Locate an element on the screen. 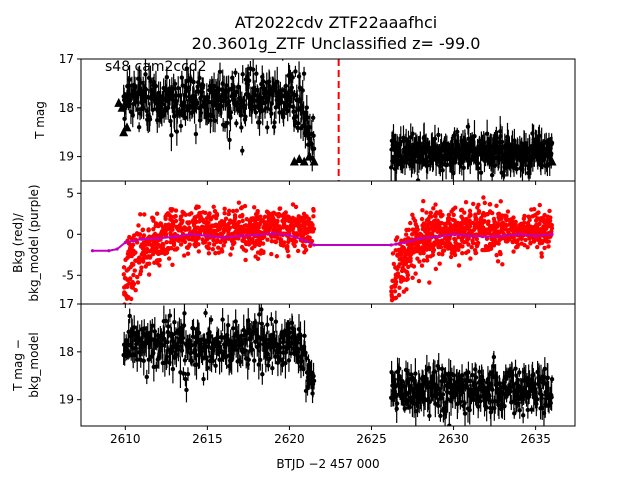 Image resolution: width=640 pixels, height=484 pixels. y-tick-label: 18 is located at coordinates (66, 108).